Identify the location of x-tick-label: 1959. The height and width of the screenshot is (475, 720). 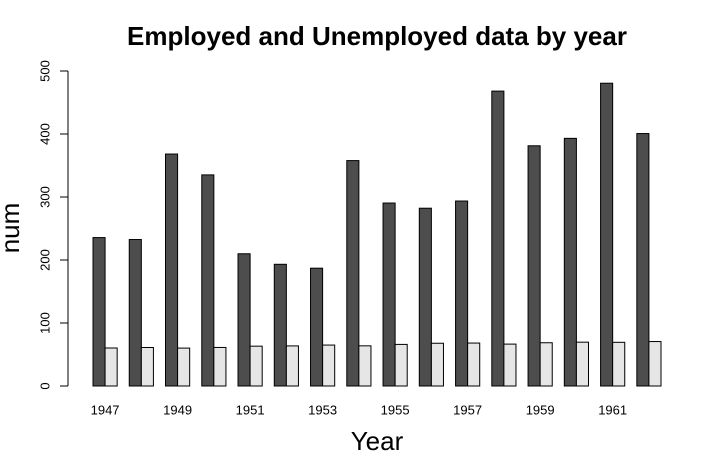
(540, 409).